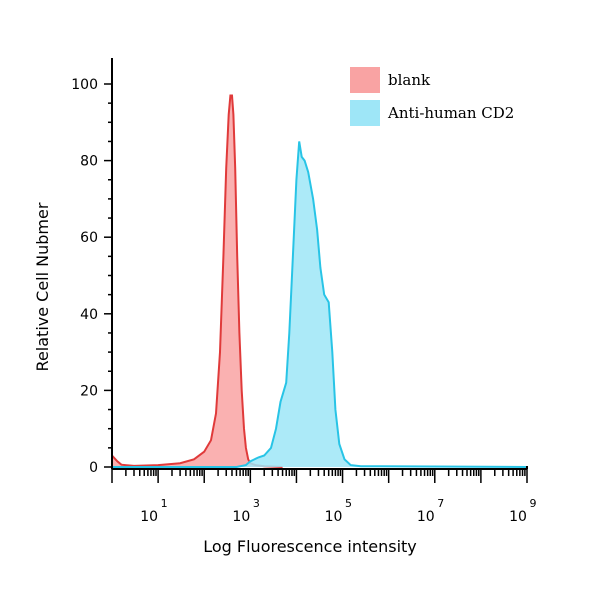 This screenshot has width=591, height=591. What do you see at coordinates (89, 238) in the screenshot?
I see `y-tick-label: 60` at bounding box center [89, 238].